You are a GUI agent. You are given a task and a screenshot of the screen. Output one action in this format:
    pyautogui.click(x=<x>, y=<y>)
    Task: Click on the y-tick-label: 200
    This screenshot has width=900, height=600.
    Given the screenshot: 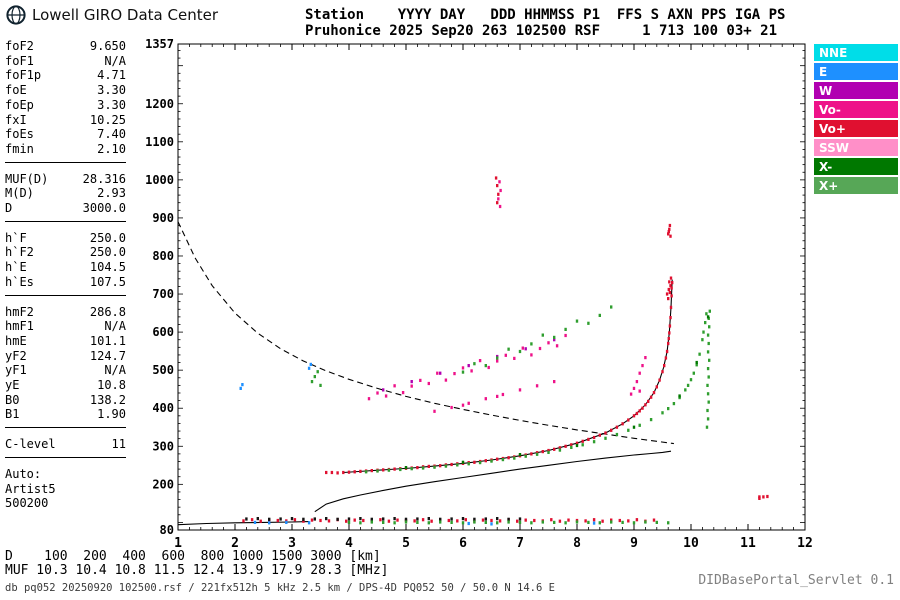 What is the action you would take?
    pyautogui.click(x=163, y=484)
    